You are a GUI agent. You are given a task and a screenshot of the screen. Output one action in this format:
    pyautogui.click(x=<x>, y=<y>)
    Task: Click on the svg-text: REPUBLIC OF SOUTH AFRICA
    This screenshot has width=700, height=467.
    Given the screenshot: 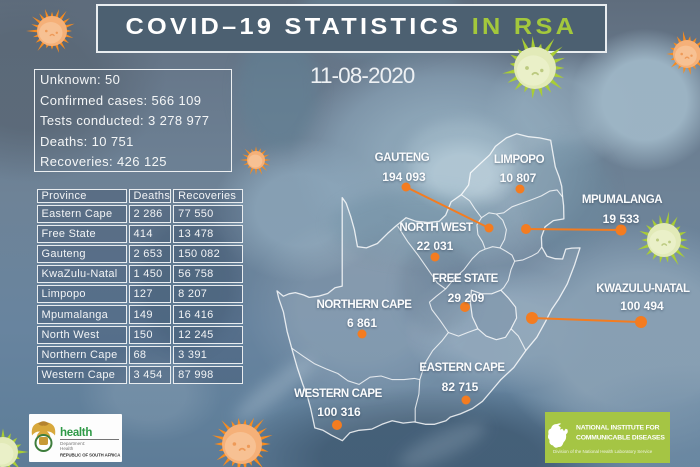 What is the action you would take?
    pyautogui.click(x=90, y=455)
    